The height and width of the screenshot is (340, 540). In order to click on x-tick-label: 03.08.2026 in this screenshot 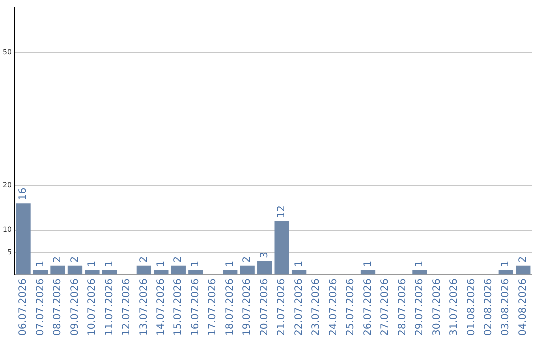, I will do `click(506, 307)`.